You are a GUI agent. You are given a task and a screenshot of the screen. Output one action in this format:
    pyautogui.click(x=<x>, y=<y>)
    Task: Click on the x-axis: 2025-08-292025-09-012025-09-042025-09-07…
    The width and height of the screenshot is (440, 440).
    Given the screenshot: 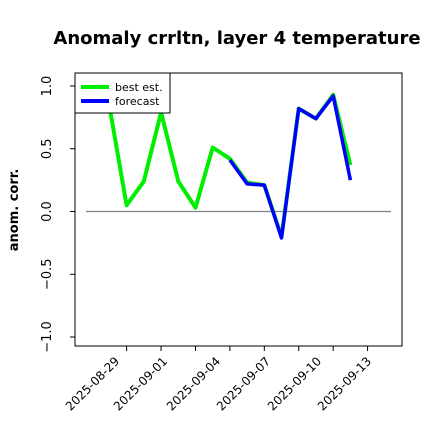 What is the action you would take?
    pyautogui.click(x=218, y=379)
    